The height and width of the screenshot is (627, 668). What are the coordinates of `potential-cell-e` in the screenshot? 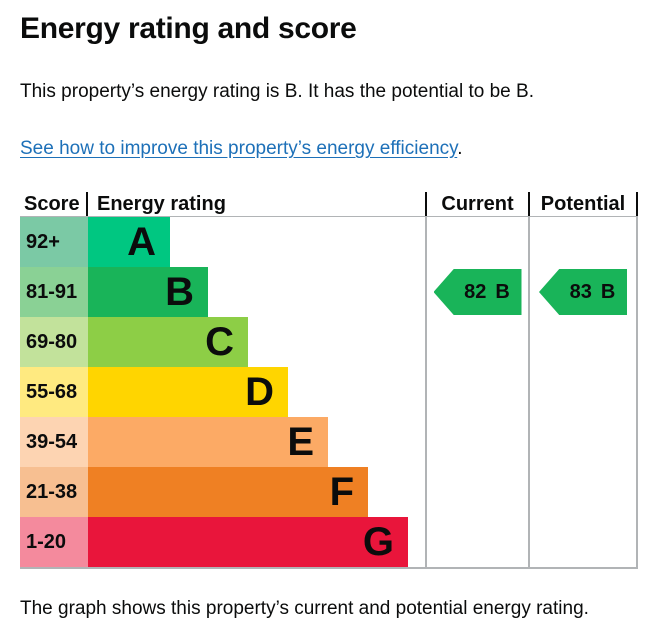 It's located at (584, 442).